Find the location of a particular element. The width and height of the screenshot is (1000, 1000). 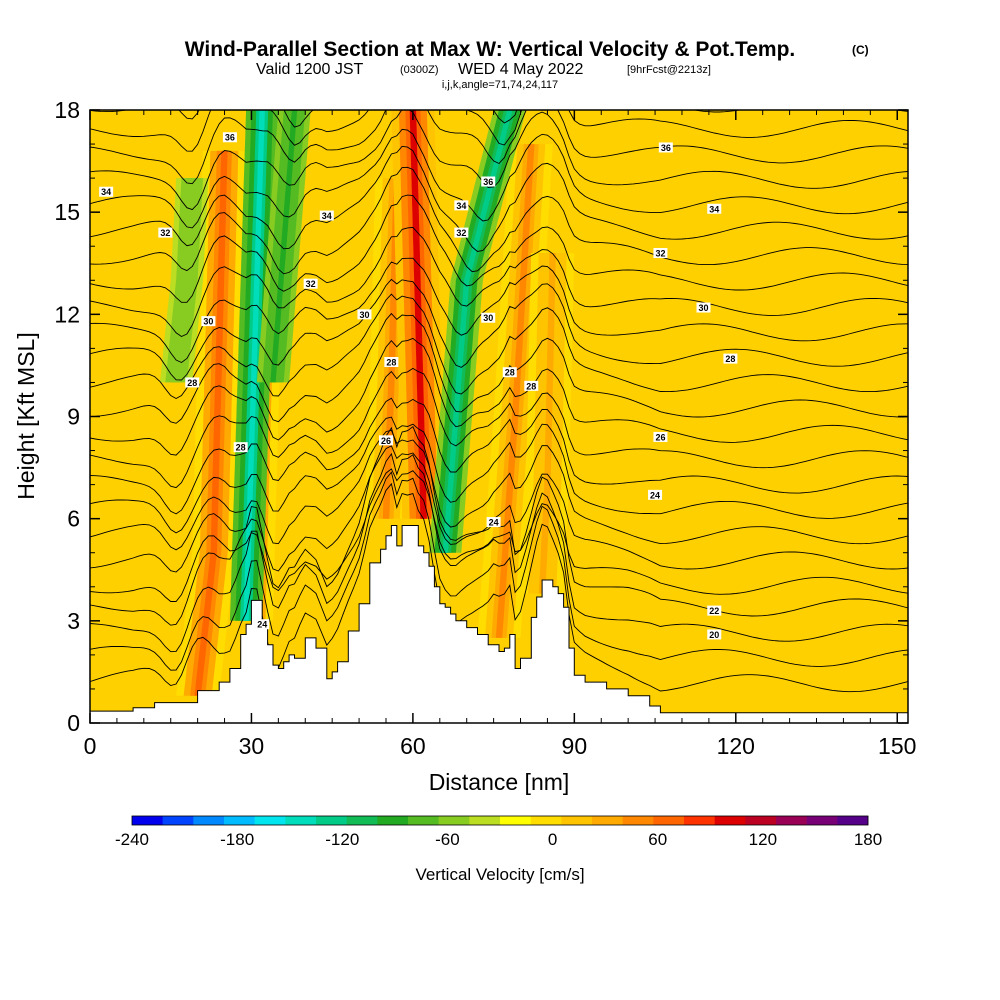

theta-contour-label: 22 is located at coordinates (714, 610).